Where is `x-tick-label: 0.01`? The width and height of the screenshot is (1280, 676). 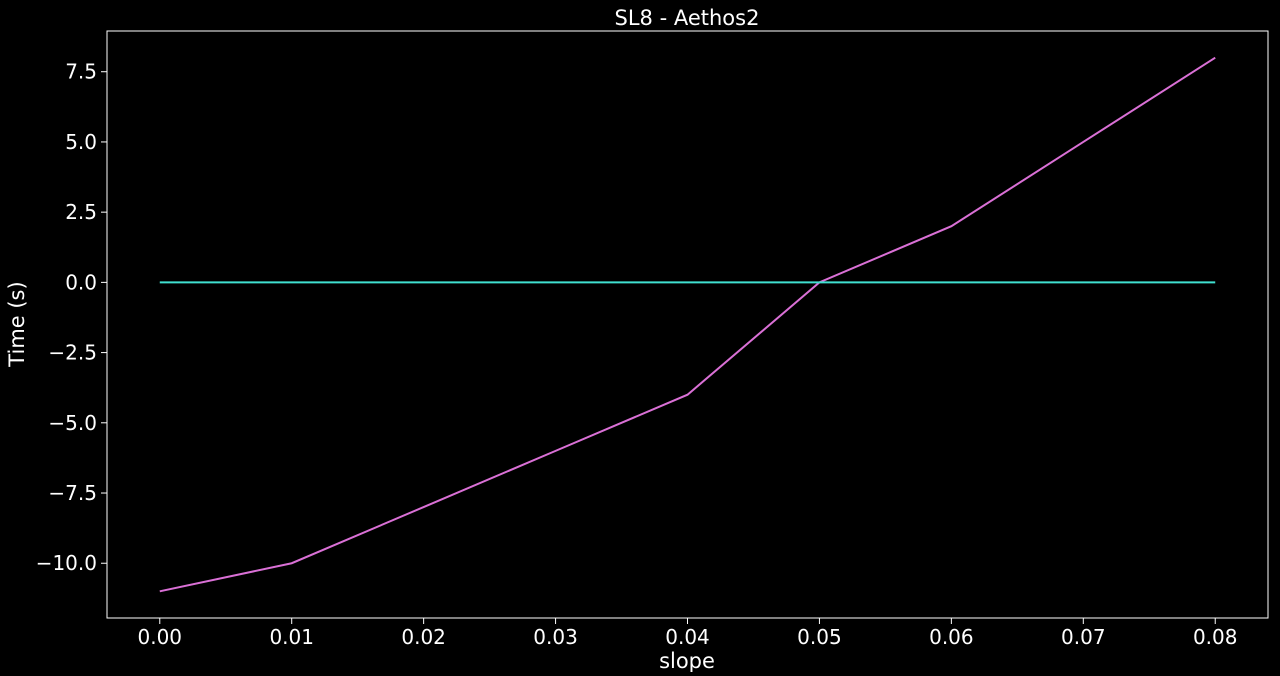 x-tick-label: 0.01 is located at coordinates (291, 637).